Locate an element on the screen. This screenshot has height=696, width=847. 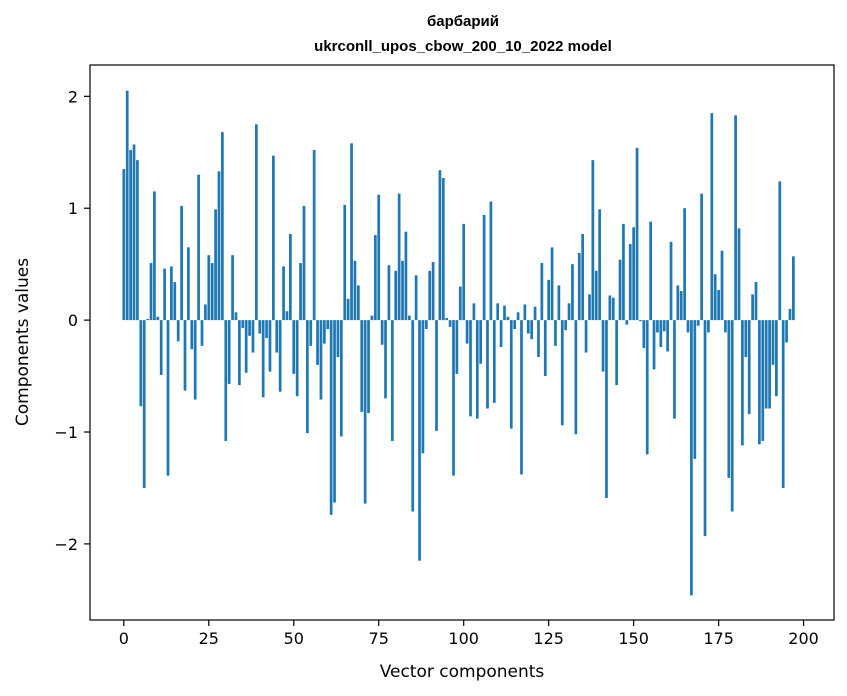
x-tick-label: 50 is located at coordinates (294, 638).